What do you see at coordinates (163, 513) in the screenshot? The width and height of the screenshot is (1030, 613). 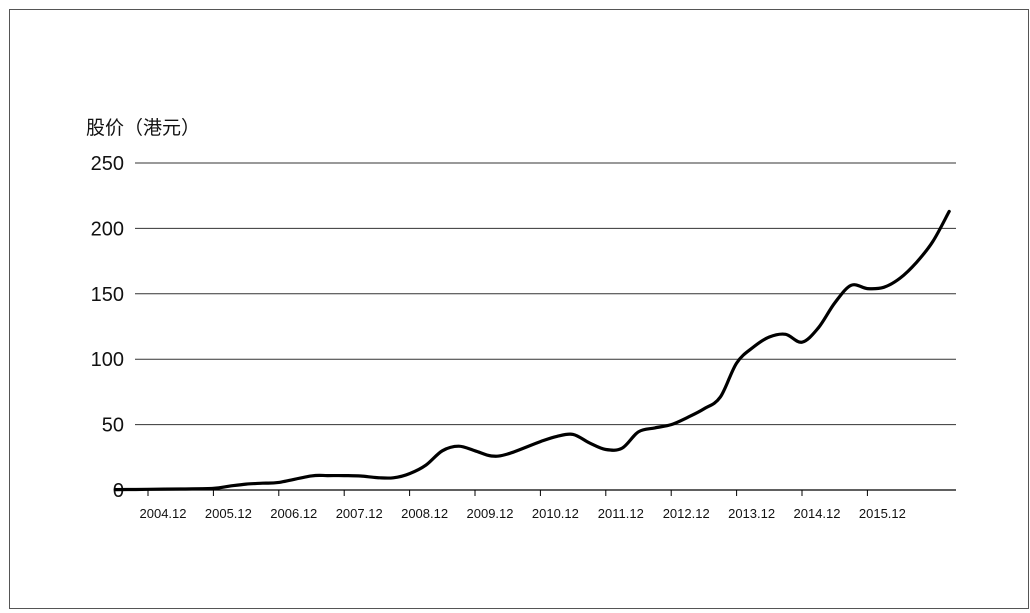 I see `x-tick-2004.12: 2004.12` at bounding box center [163, 513].